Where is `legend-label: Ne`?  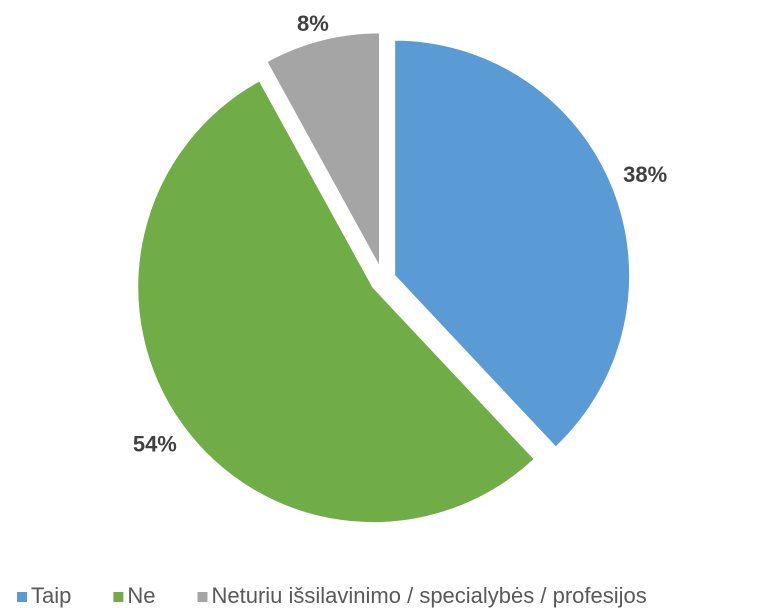 legend-label: Ne is located at coordinates (141, 595).